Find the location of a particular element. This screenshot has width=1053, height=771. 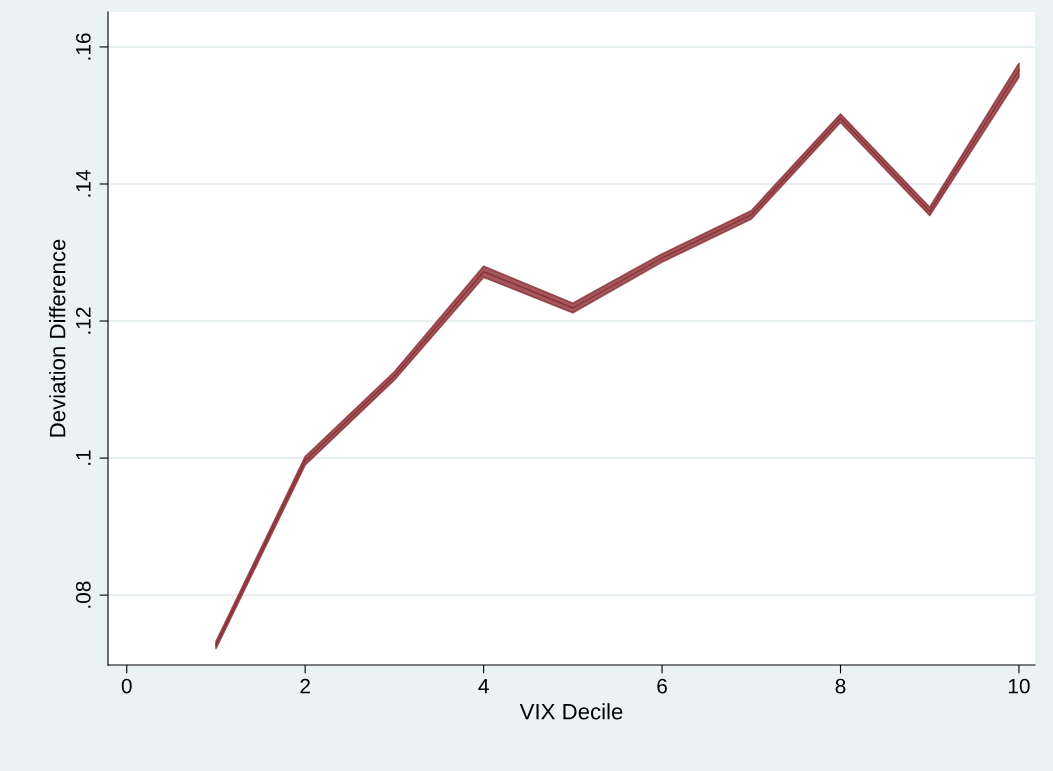

x-tick-label: 4 is located at coordinates (483, 686).